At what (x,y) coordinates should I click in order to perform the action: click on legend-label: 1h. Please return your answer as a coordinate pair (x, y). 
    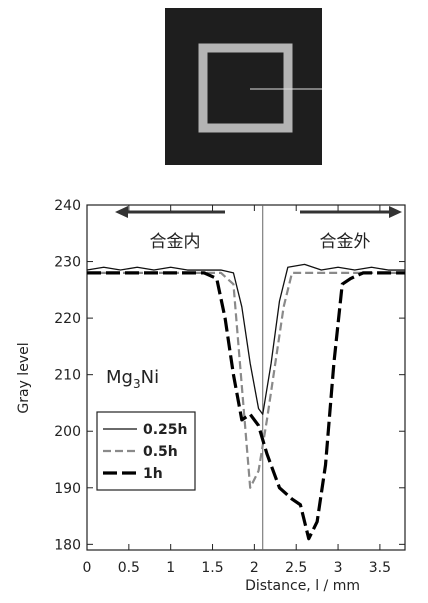
    Looking at the image, I should click on (153, 474).